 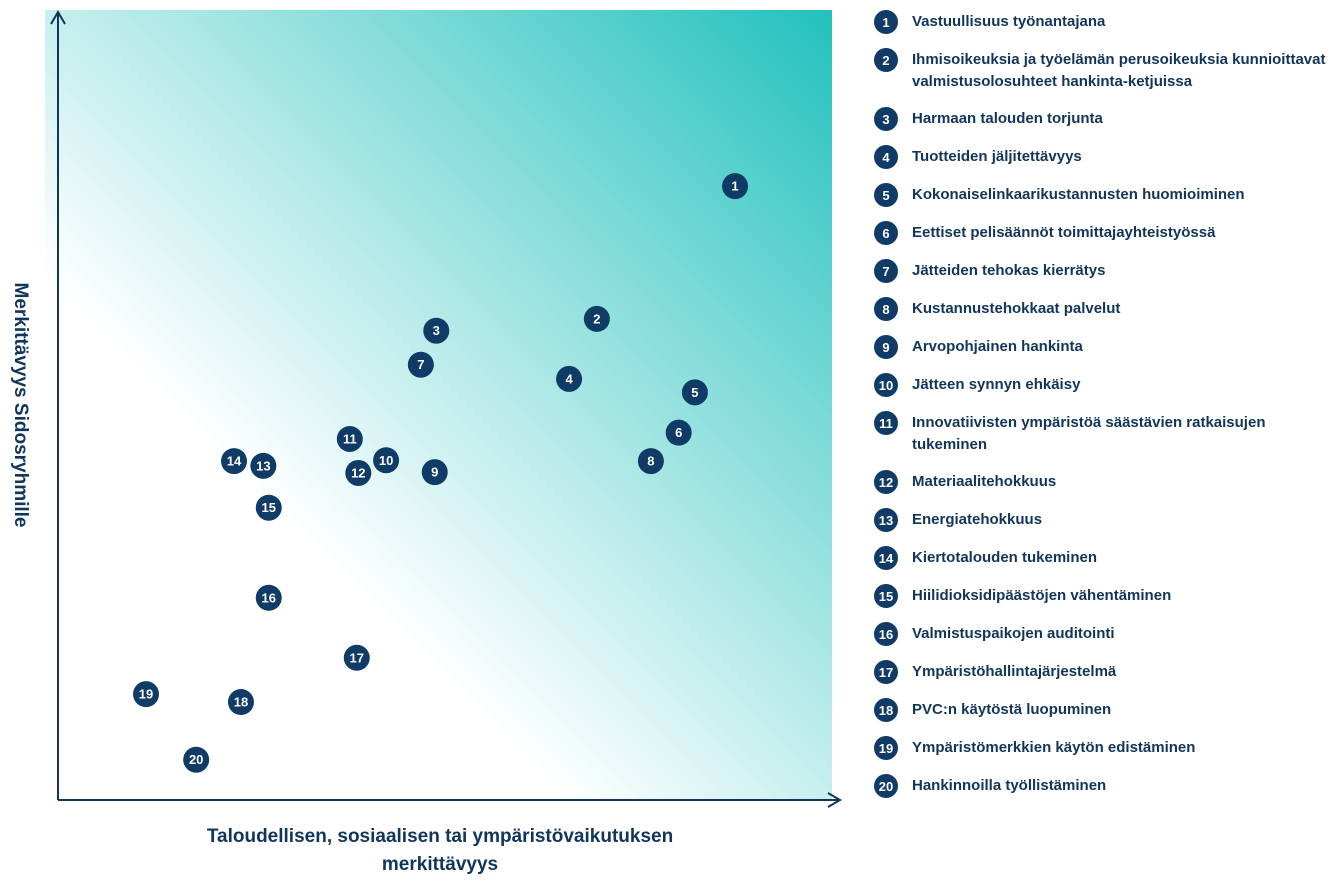 I want to click on point: 8, so click(x=650, y=461).